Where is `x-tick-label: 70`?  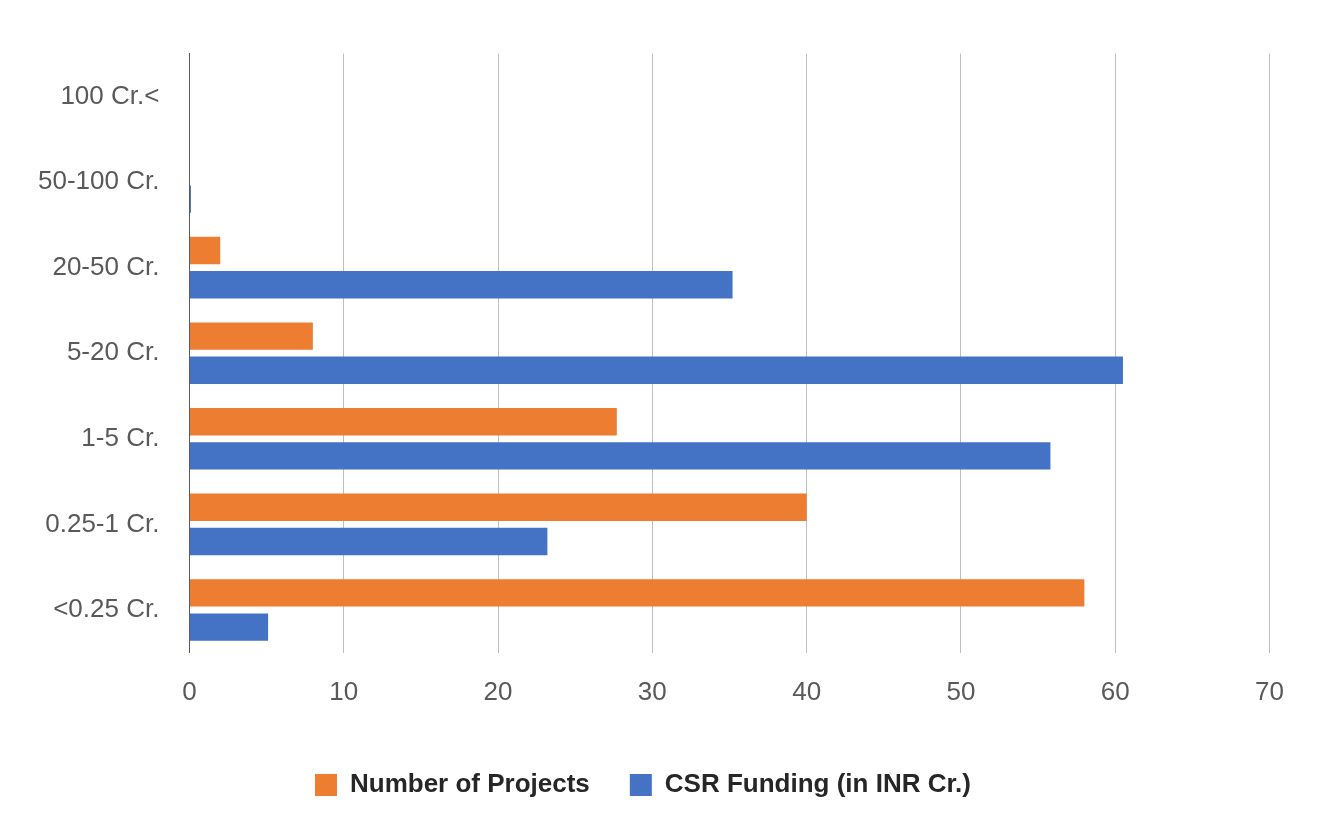 x-tick-label: 70 is located at coordinates (1269, 690).